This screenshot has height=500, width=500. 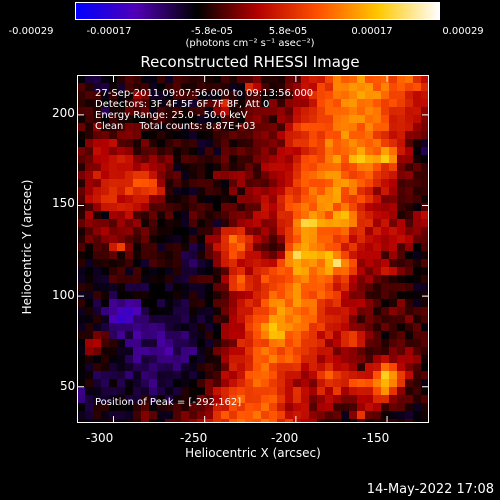 What do you see at coordinates (430, 489) in the screenshot?
I see `plot-timestamp: 14-May-2022 17:08` at bounding box center [430, 489].